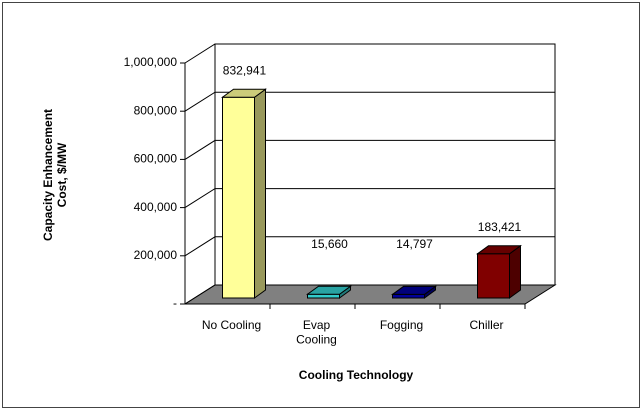  I want to click on value-label: 832,941, so click(245, 70).